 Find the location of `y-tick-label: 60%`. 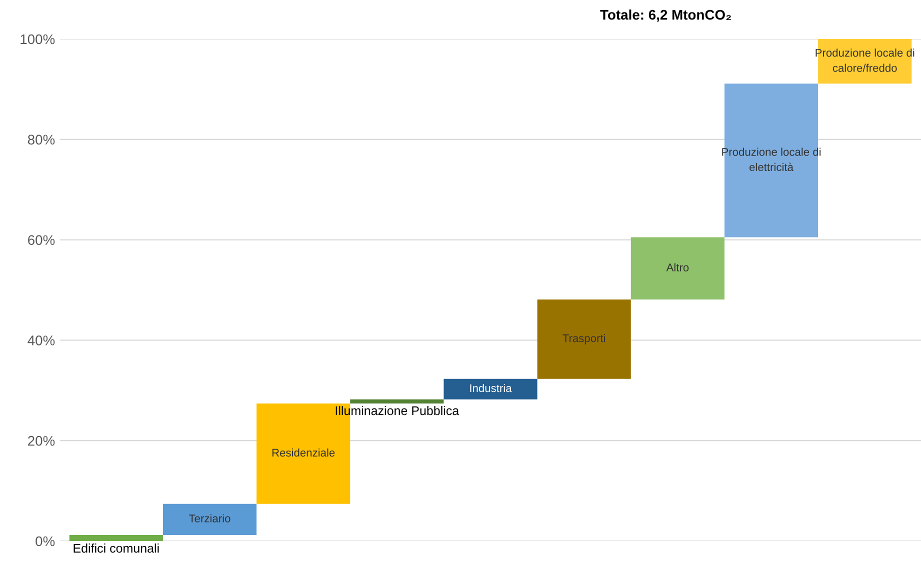

y-tick-label: 60% is located at coordinates (41, 240).